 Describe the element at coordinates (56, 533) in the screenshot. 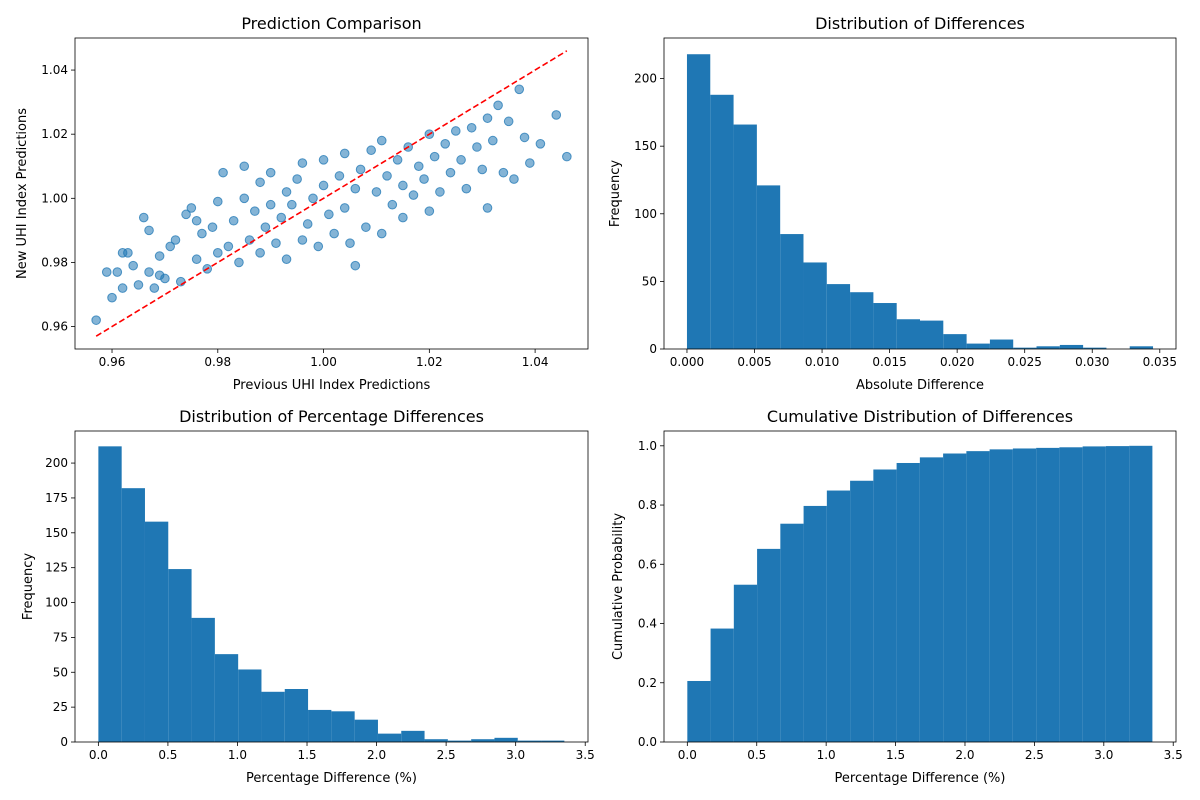

I see `y-tick-label: 150` at that location.